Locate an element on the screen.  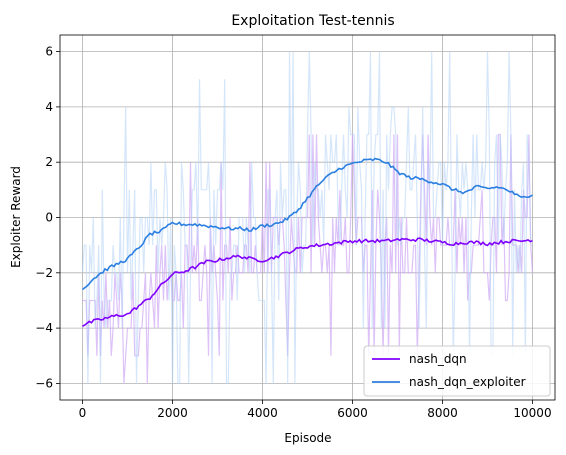
y-axis-ticks: −6 −4 −2 0 2 4 6 is located at coordinates (47, 217).